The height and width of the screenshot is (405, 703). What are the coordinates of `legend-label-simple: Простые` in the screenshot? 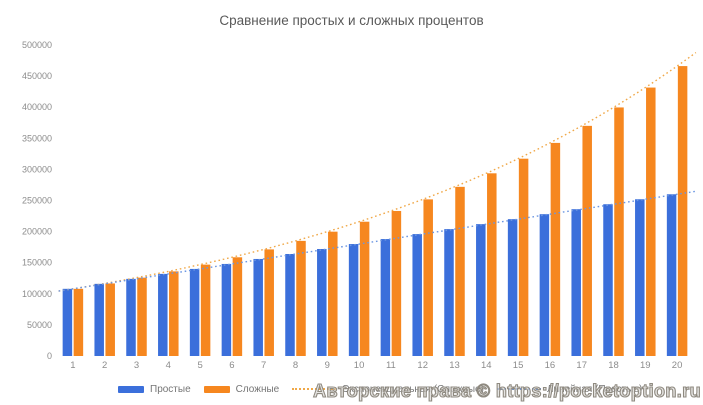 It's located at (170, 389).